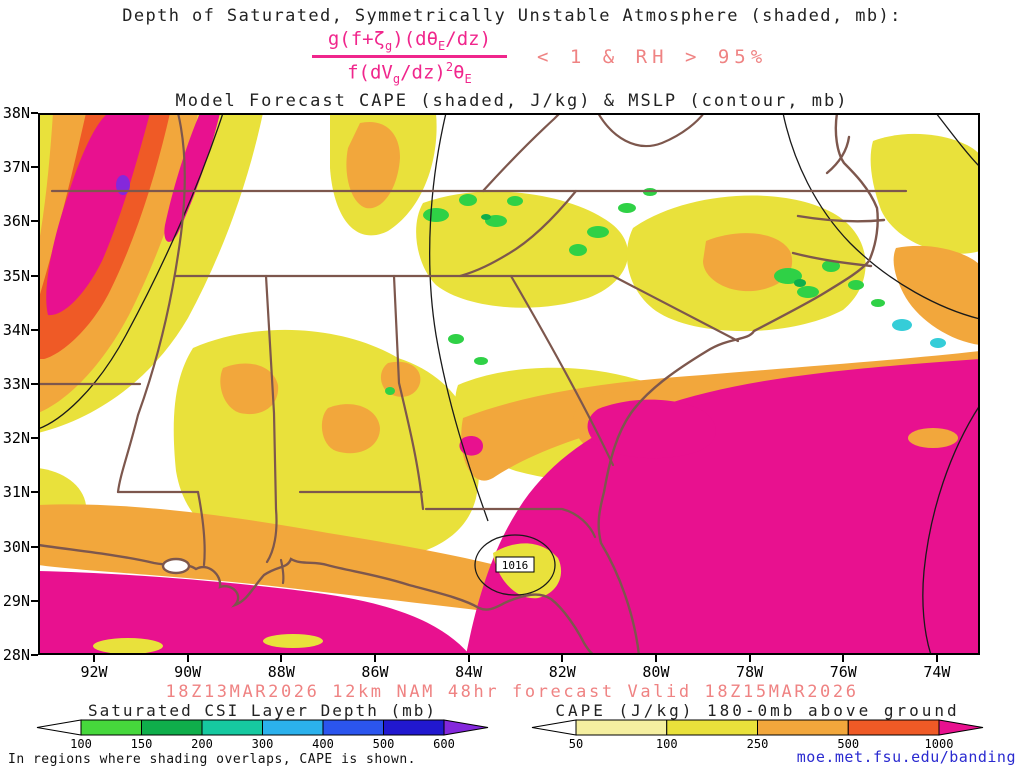 The height and width of the screenshot is (768, 1024). I want to click on formula-denominator: f(dVg/dz)2θE, so click(409, 72).